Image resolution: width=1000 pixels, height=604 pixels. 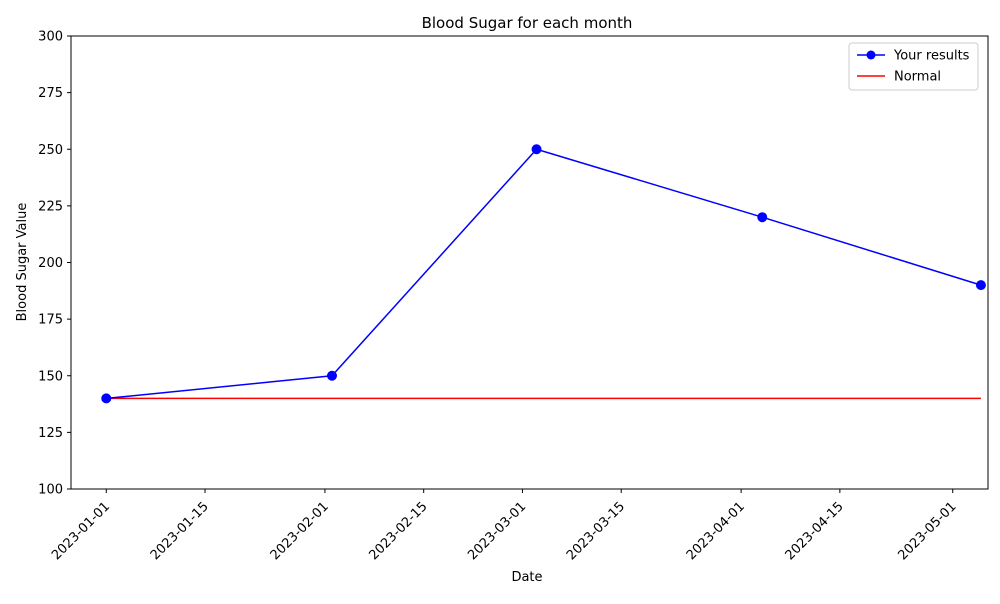 I want to click on legend-label-your-results: Your results, so click(x=931, y=56).